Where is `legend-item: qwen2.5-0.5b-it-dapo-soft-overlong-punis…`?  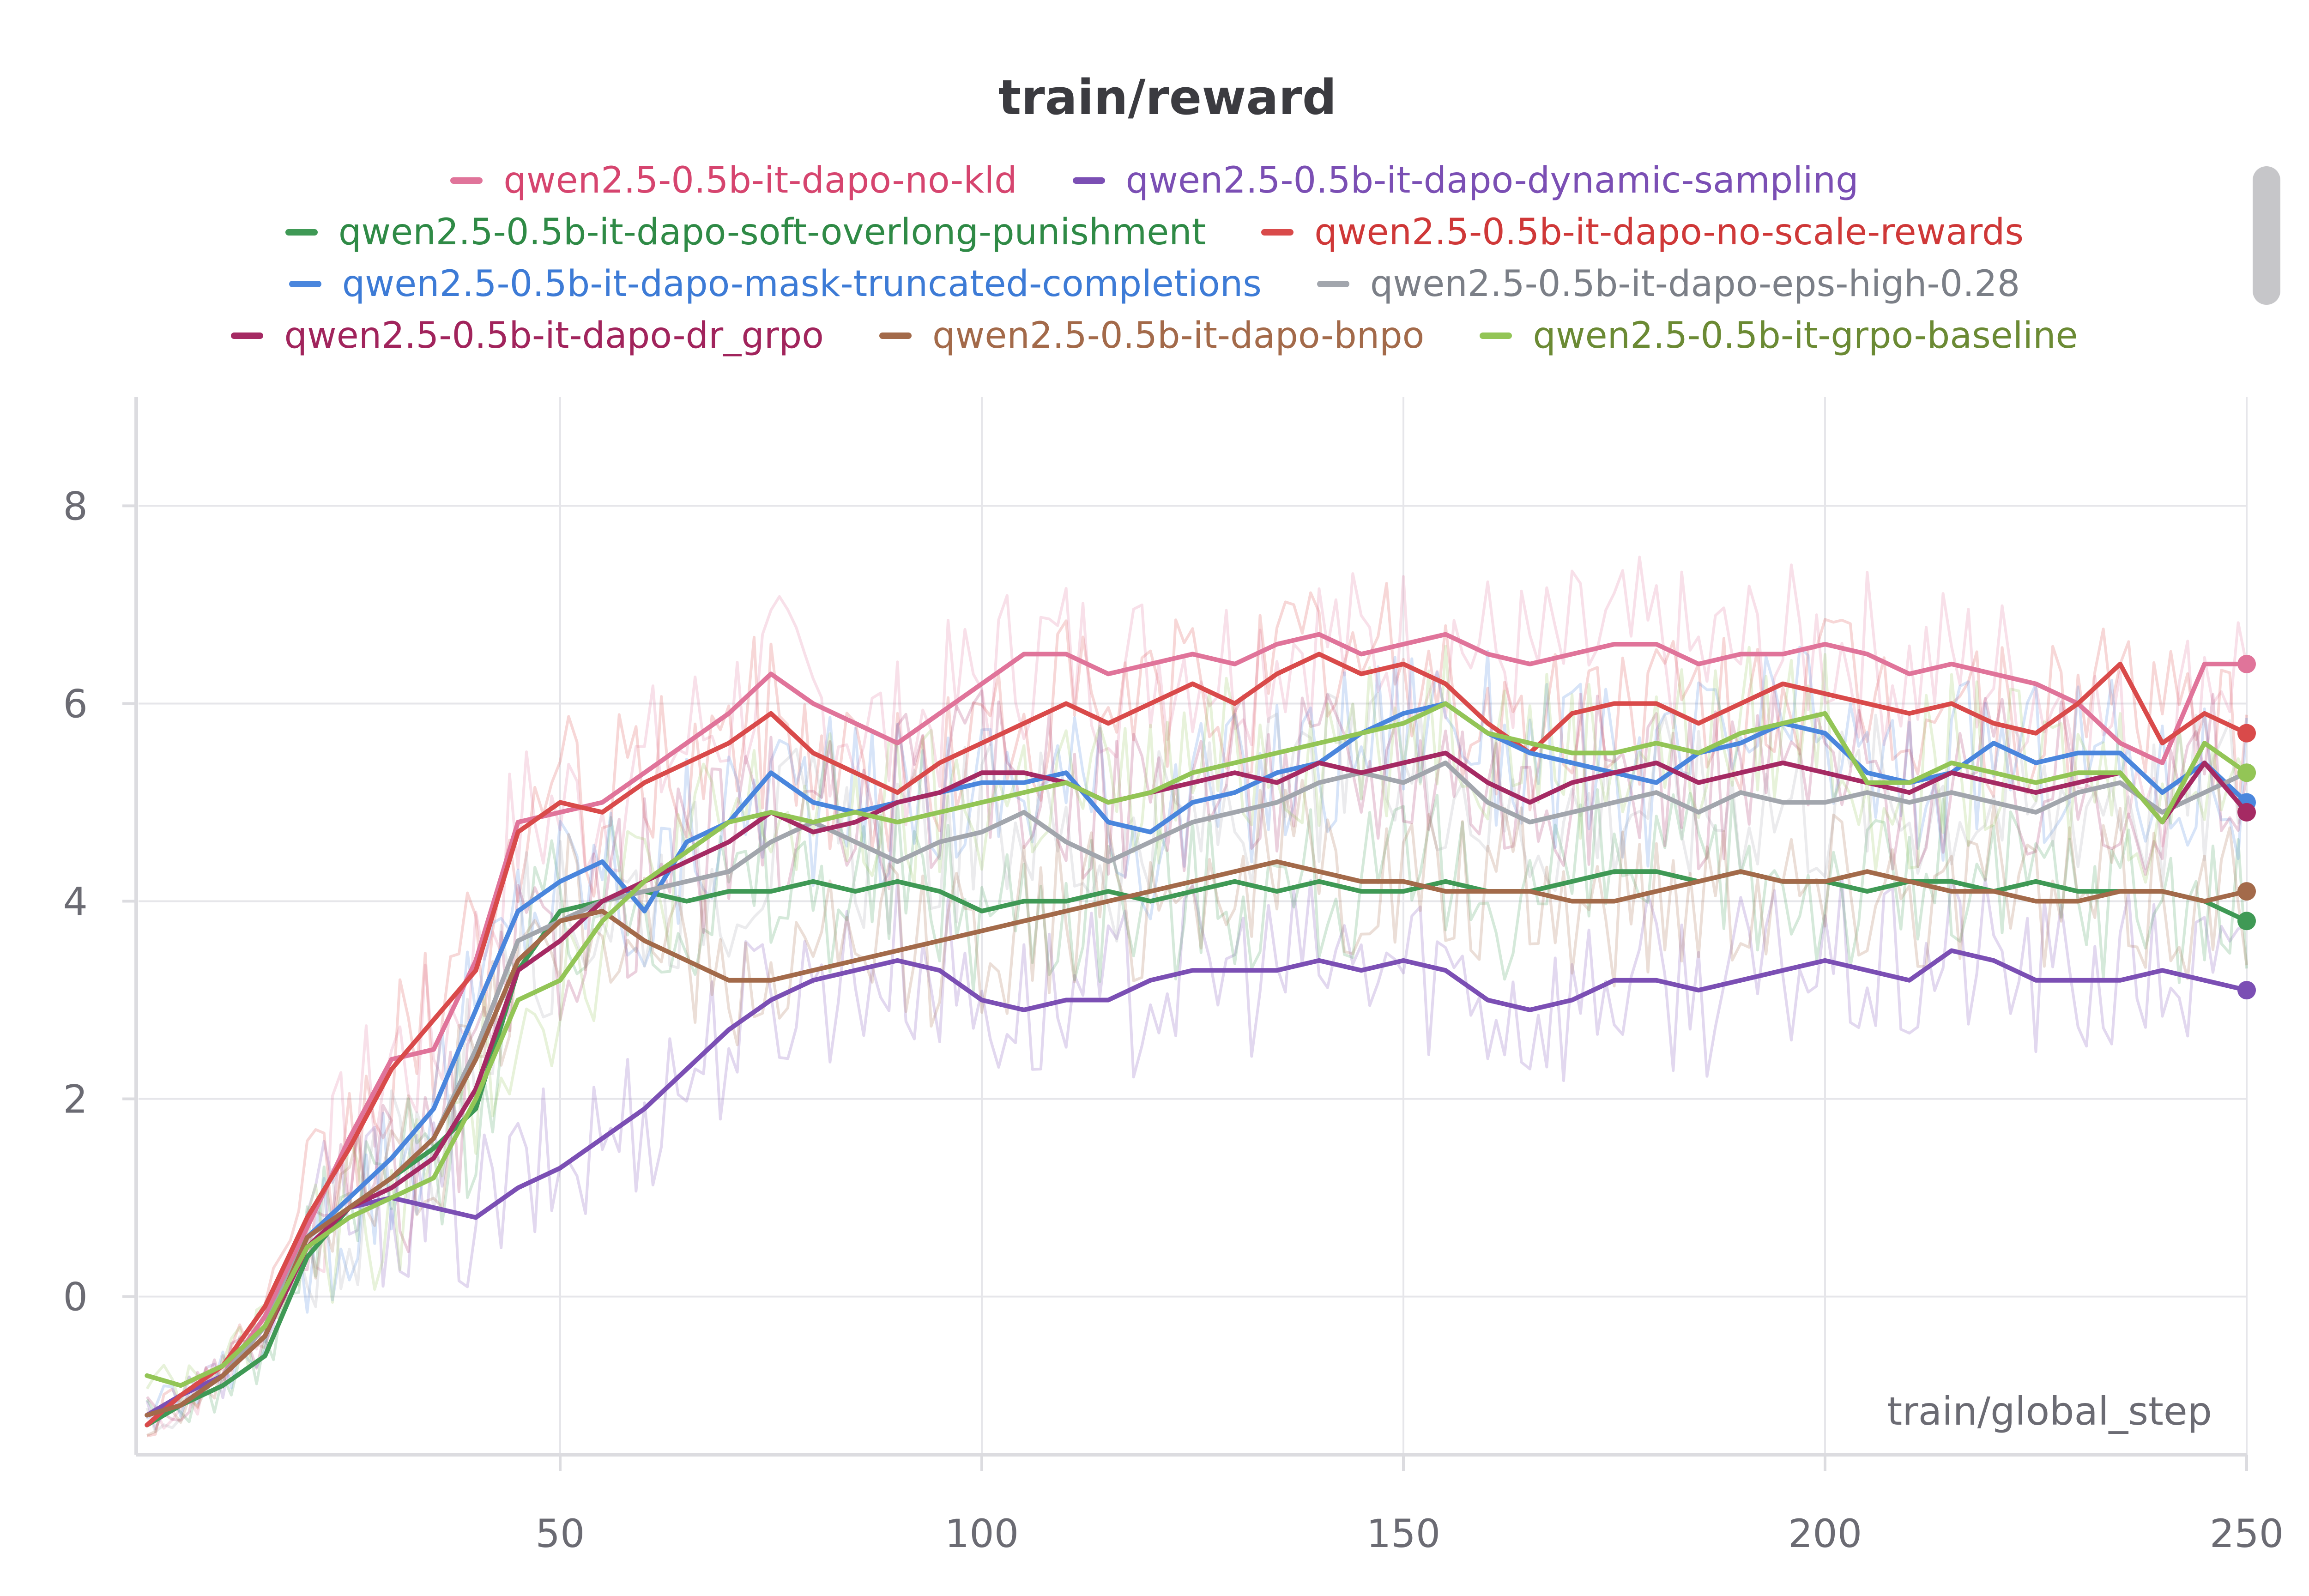 legend-item: qwen2.5-0.5b-it-dapo-soft-overlong-punis… is located at coordinates (745, 232).